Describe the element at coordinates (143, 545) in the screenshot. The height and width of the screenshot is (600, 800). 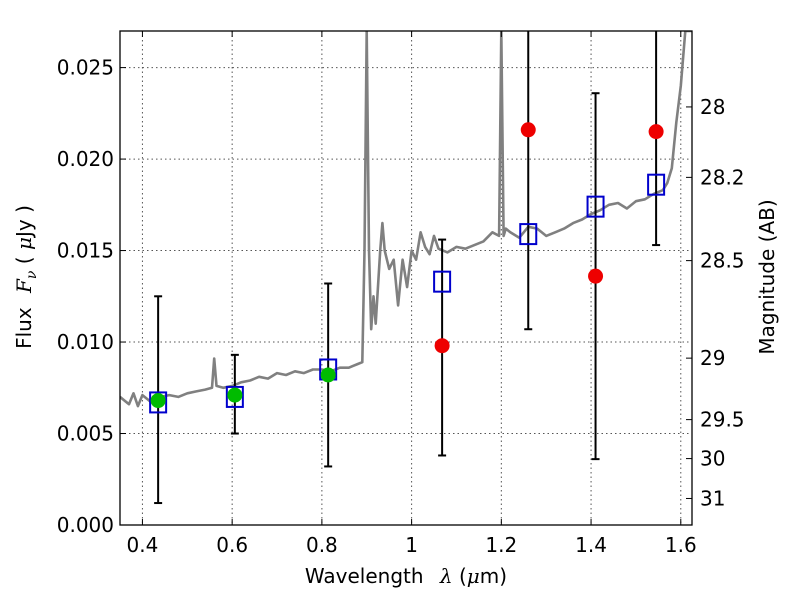
I see `x-tick-label: 0.4` at that location.